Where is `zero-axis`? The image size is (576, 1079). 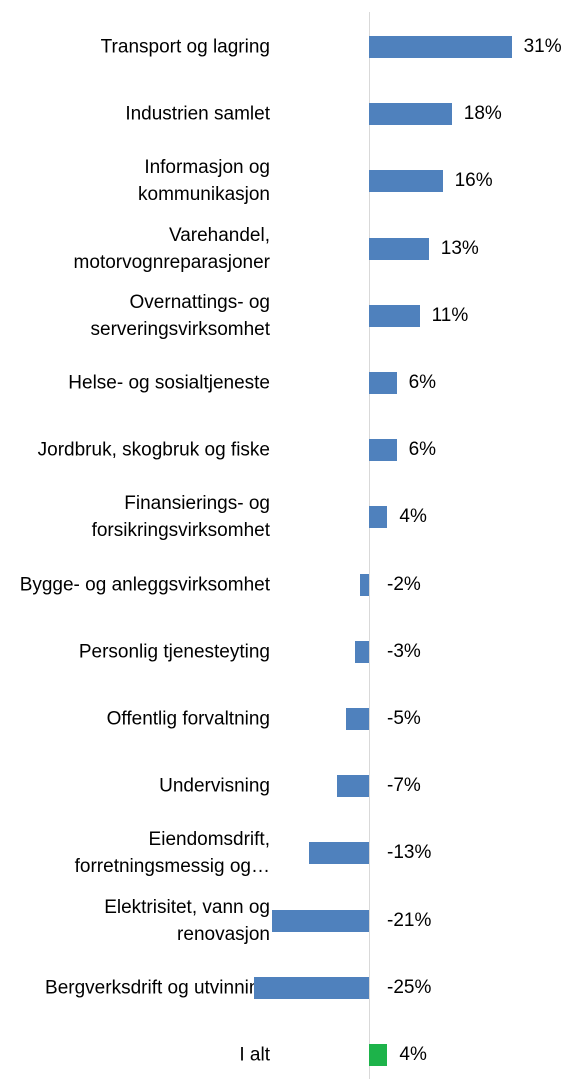
zero-axis is located at coordinates (369, 545).